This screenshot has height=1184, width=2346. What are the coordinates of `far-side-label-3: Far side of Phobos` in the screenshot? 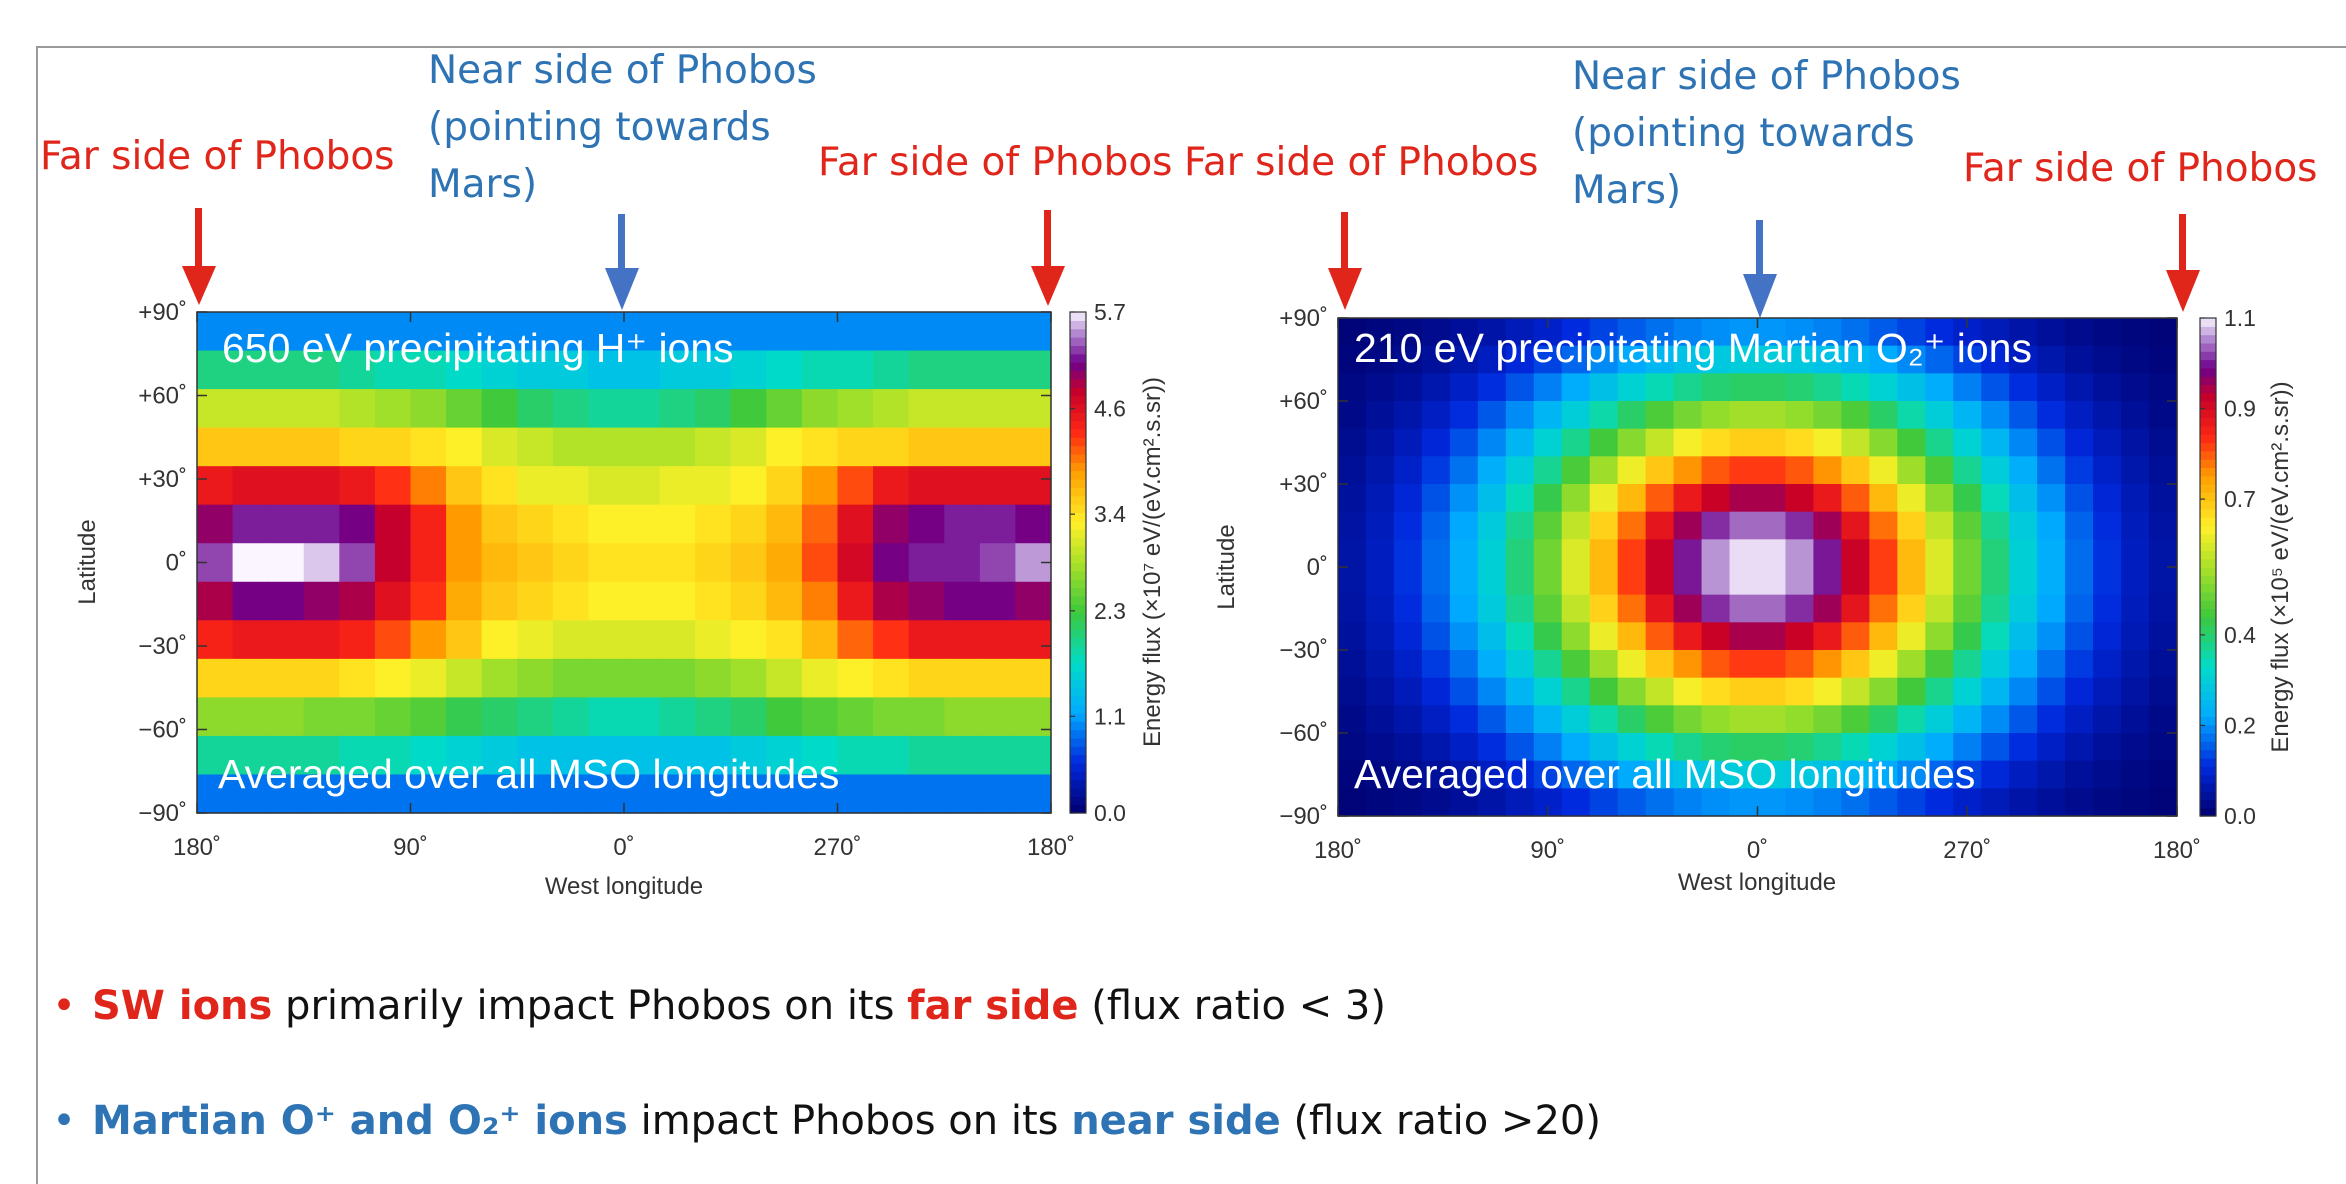 It's located at (1361, 162).